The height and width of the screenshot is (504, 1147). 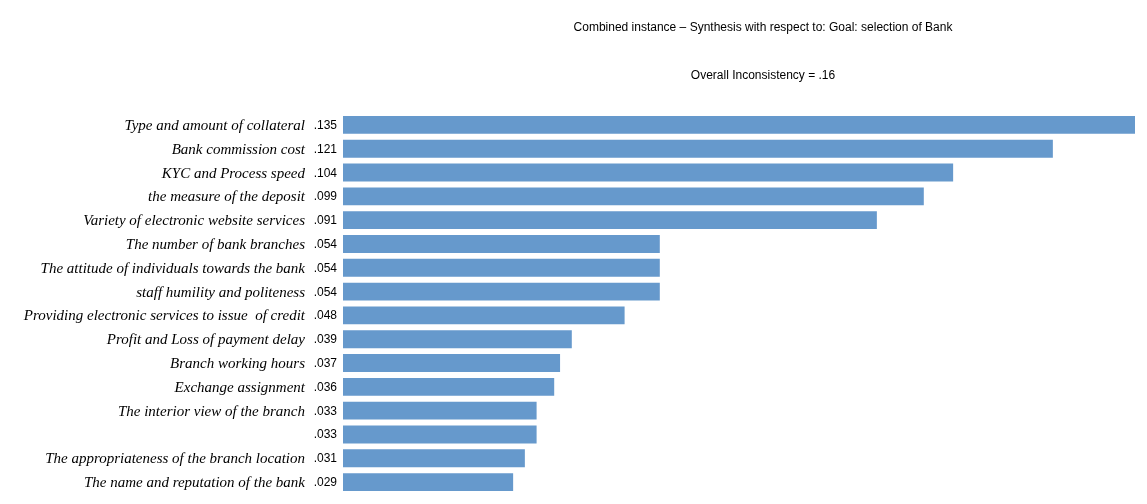 What do you see at coordinates (325, 220) in the screenshot?
I see `data-label: .091` at bounding box center [325, 220].